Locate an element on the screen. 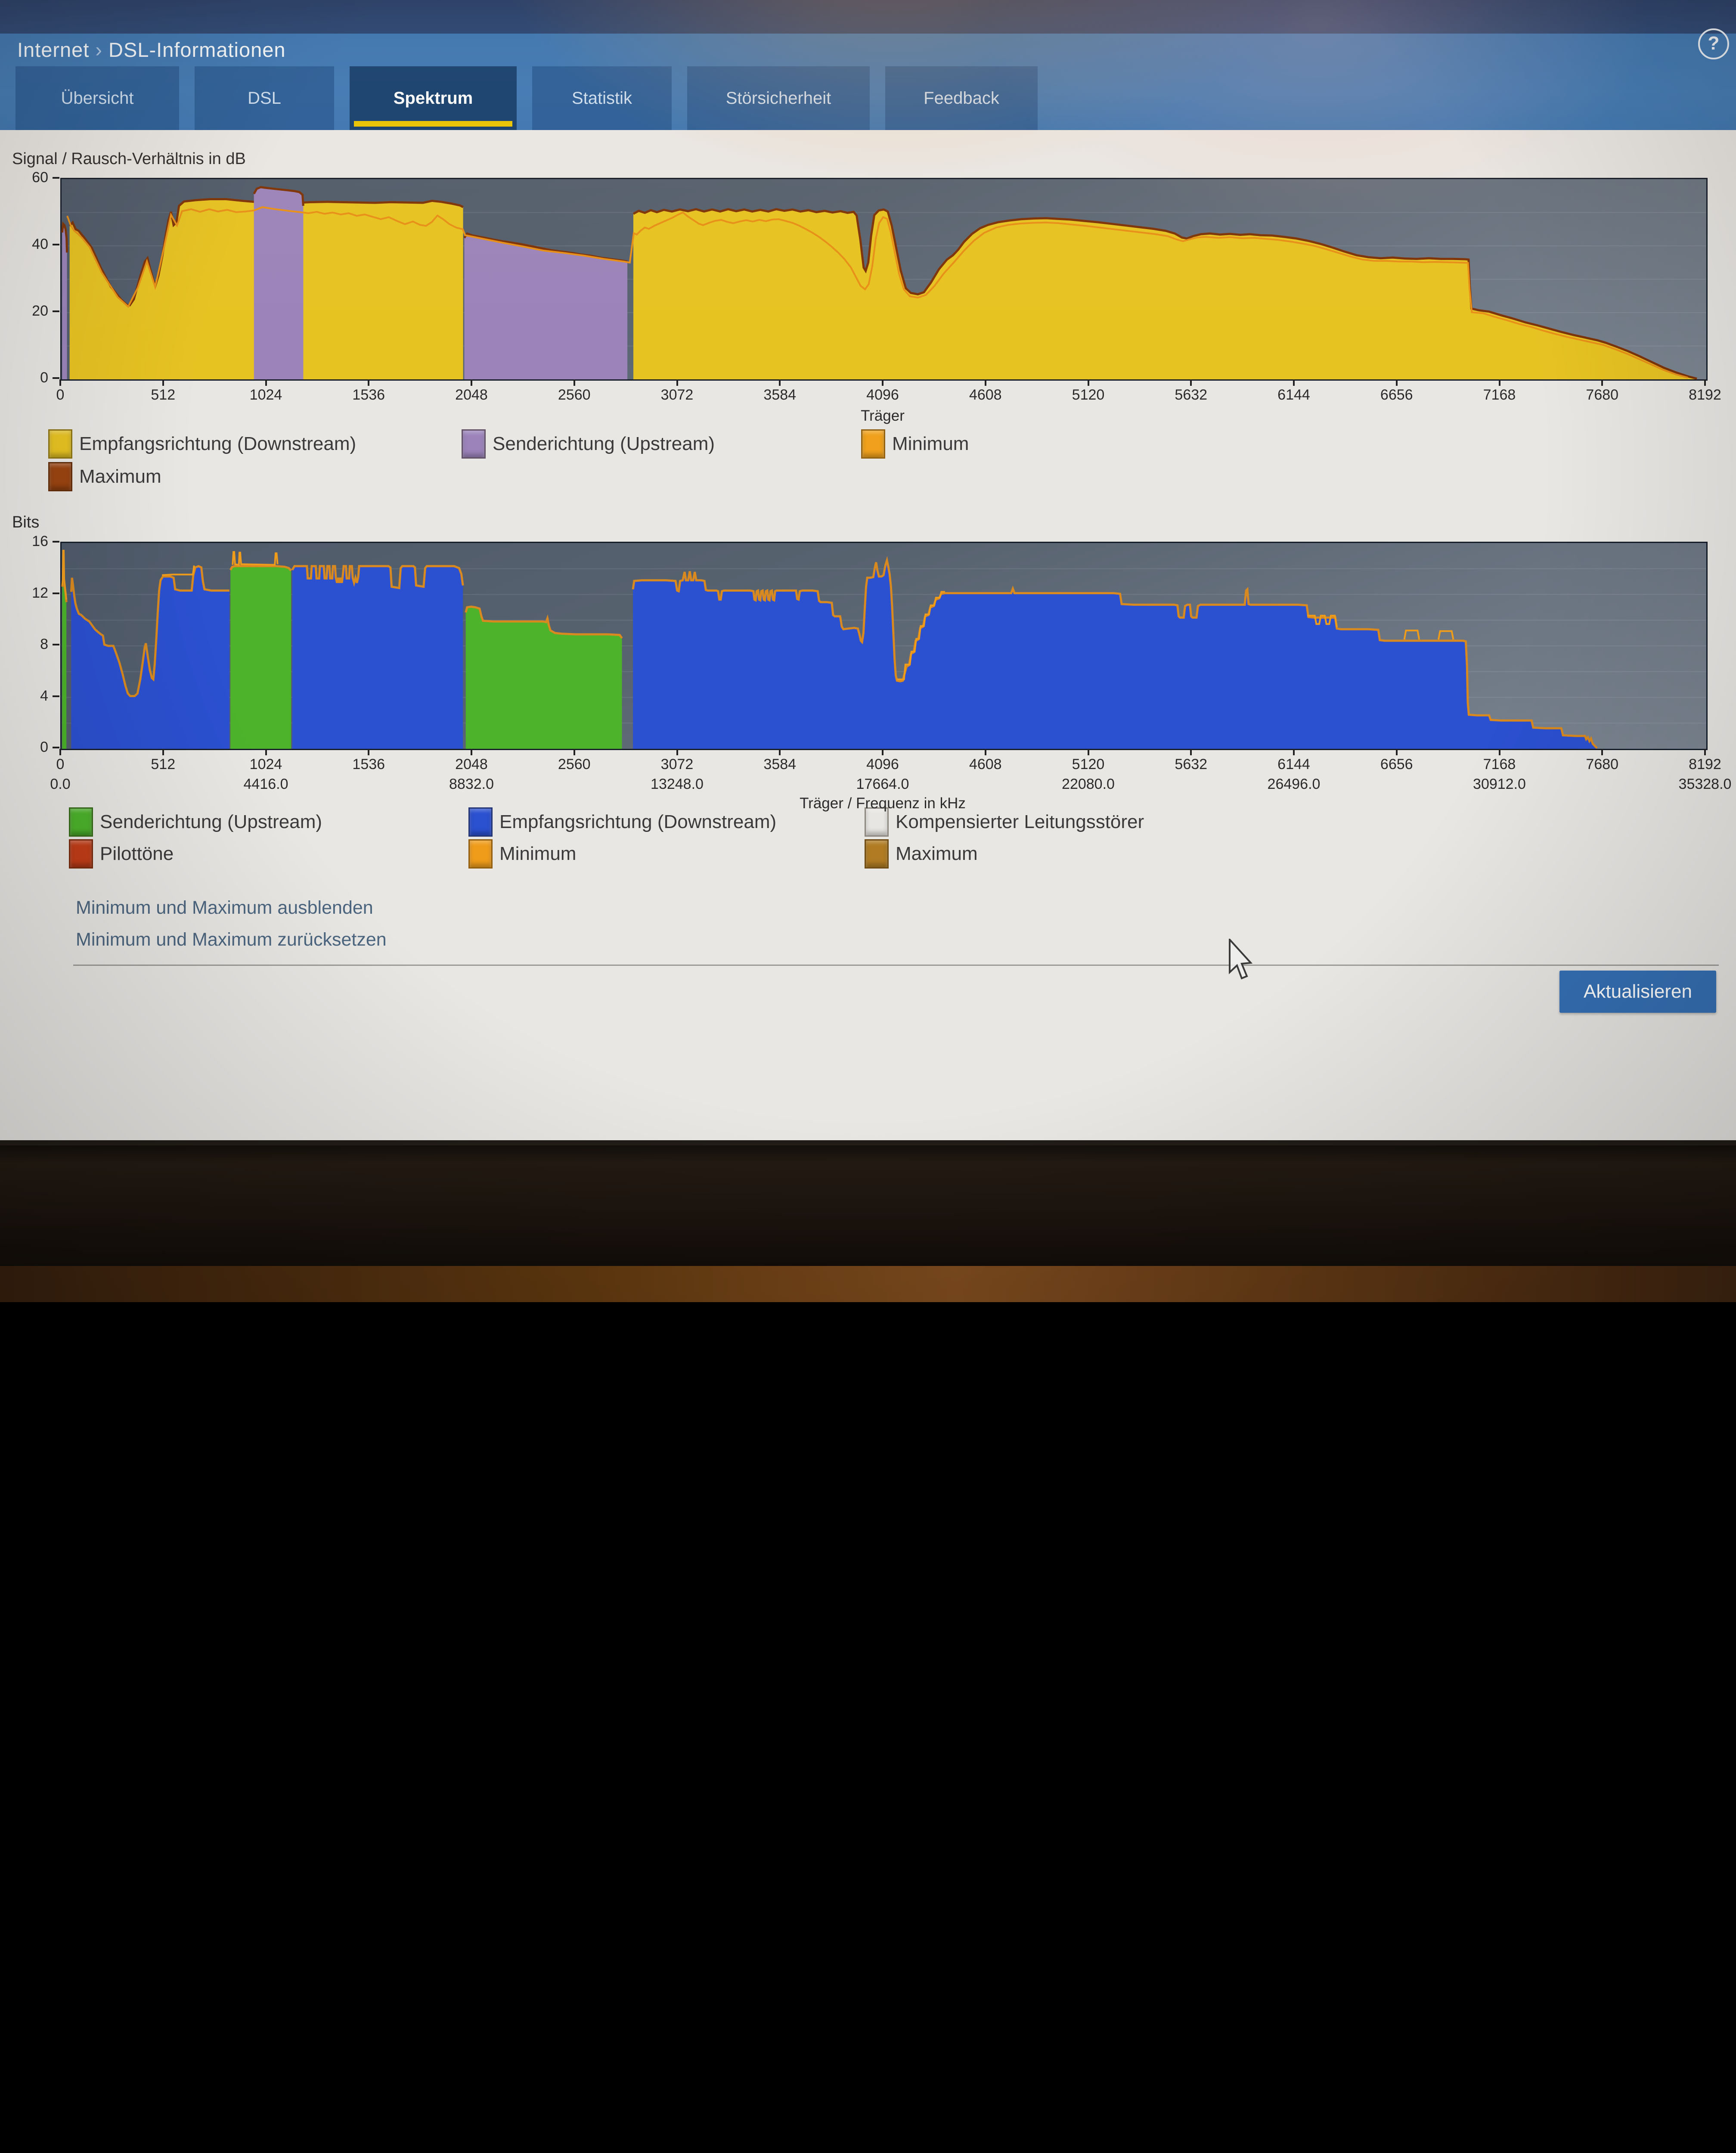  tab-uebersicht: Übersicht is located at coordinates (98, 98).